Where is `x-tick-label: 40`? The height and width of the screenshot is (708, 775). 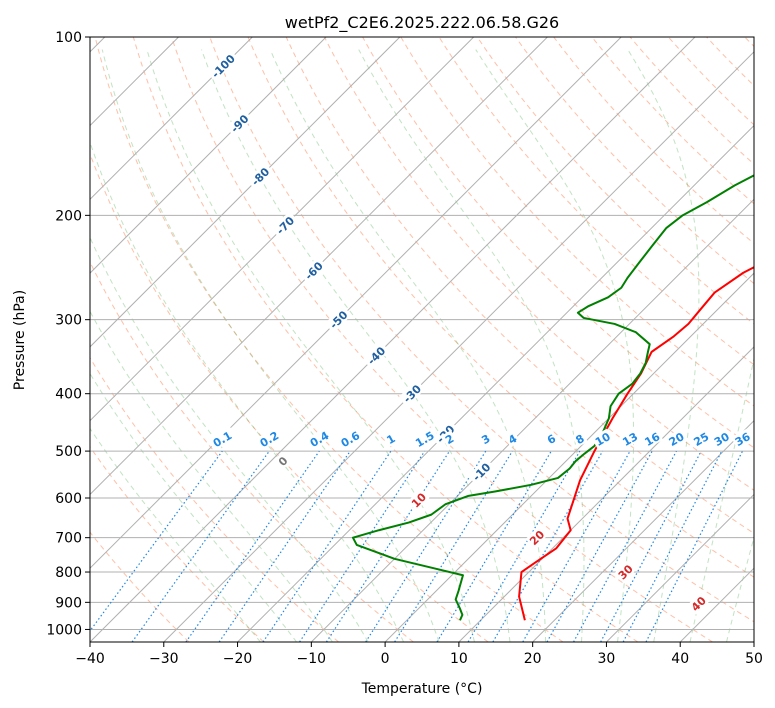
x-tick-label: 40 is located at coordinates (680, 659).